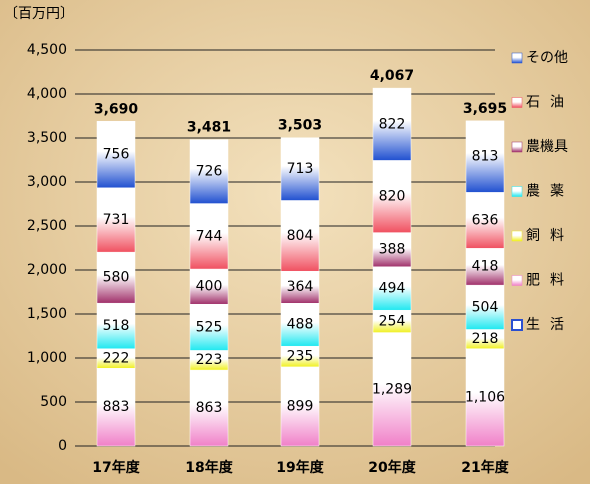  I want to click on value-label: 1,106, so click(485, 397).